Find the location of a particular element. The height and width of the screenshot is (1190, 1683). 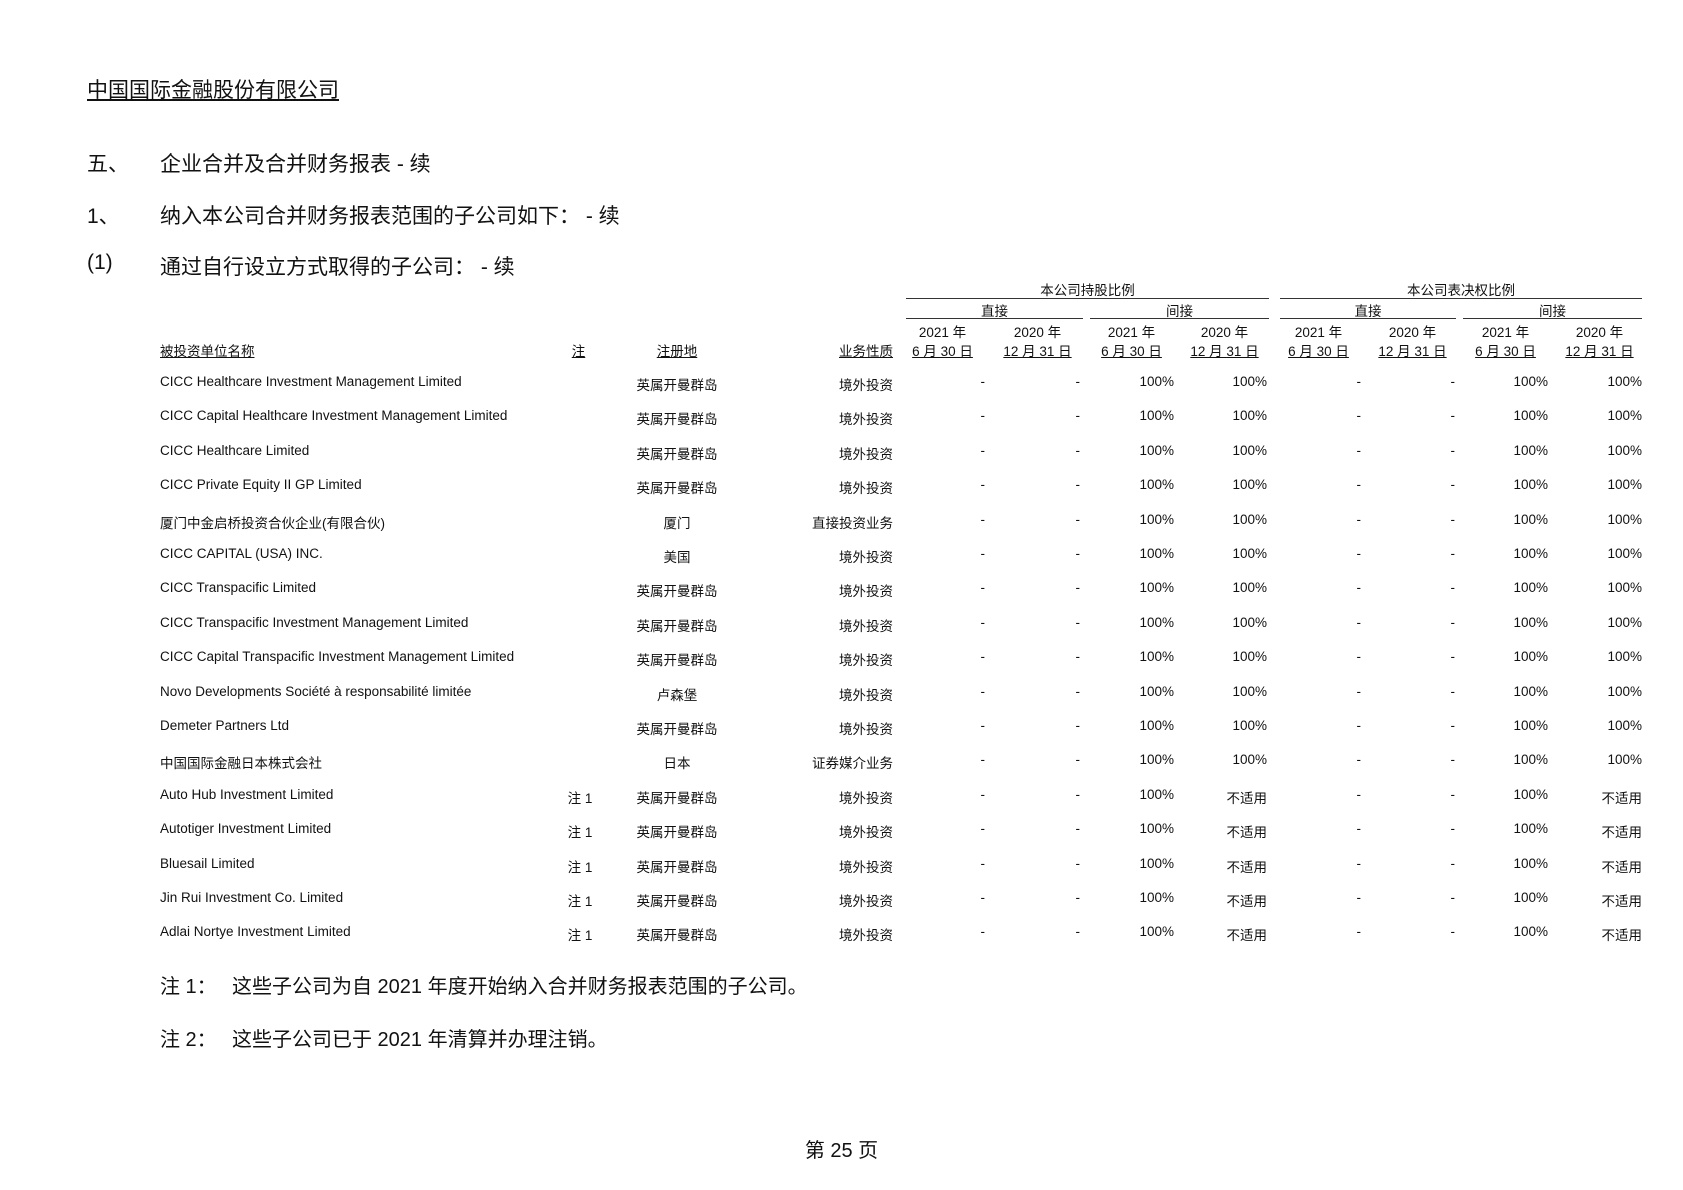

subsidiary-name: 厦门中金启桥投资合伙企业(有限合伙) is located at coordinates (272, 523).